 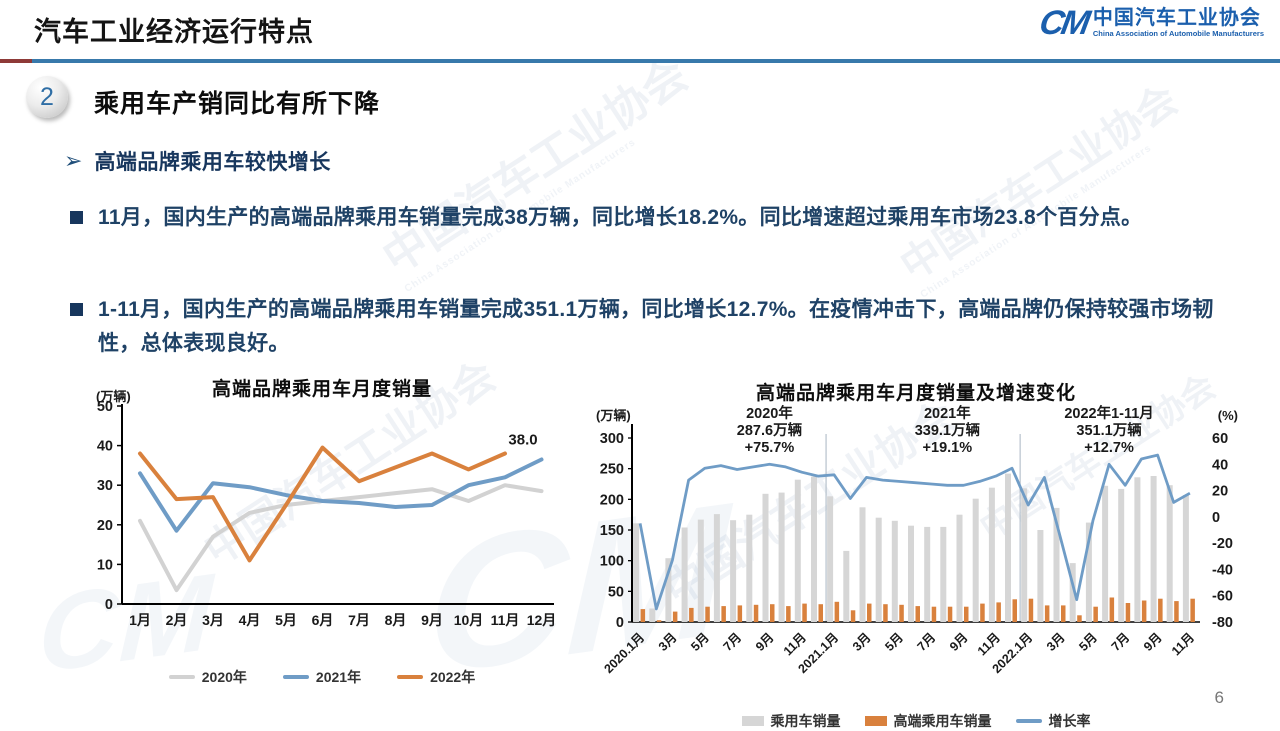 I want to click on year-annotation: 287.6万辆, so click(x=770, y=430).